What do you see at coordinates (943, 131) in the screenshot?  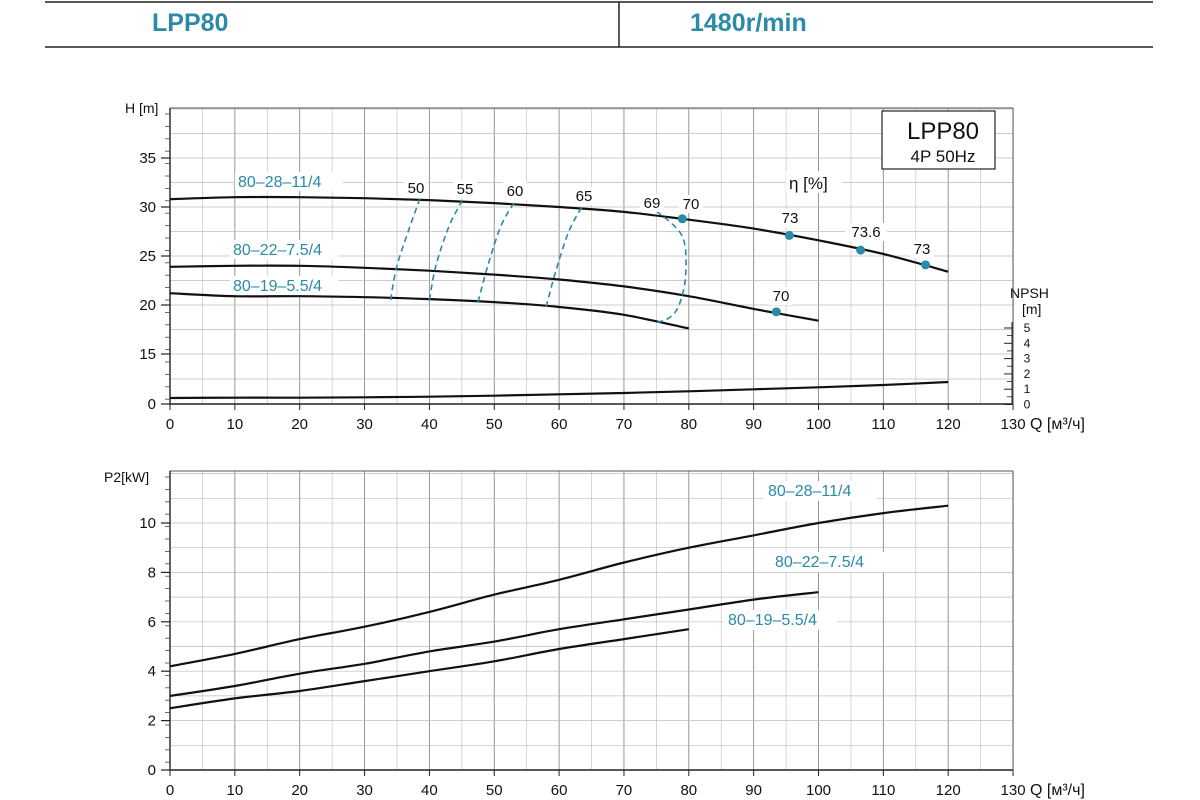 I see `title-box-model: LPP80` at bounding box center [943, 131].